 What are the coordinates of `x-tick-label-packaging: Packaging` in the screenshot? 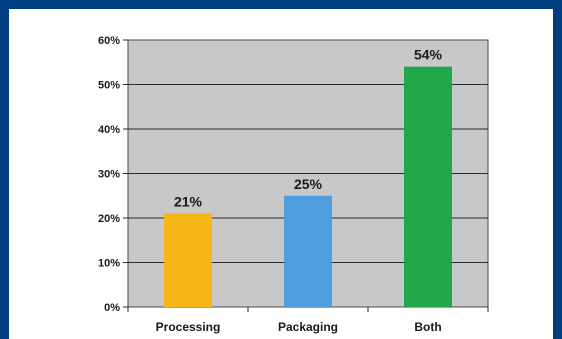 It's located at (308, 327).